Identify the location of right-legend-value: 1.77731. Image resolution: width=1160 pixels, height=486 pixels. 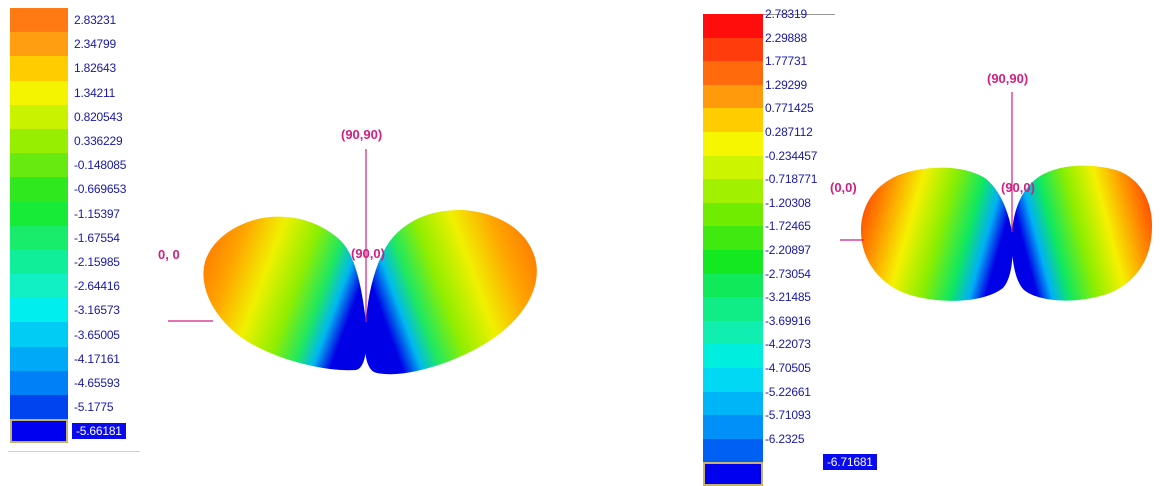
(786, 61).